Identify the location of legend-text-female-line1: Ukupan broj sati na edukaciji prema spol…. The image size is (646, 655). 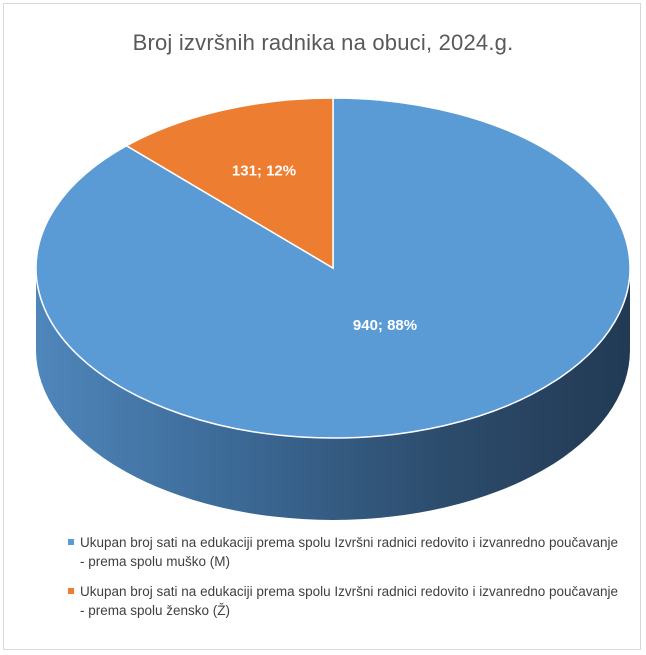
(349, 591).